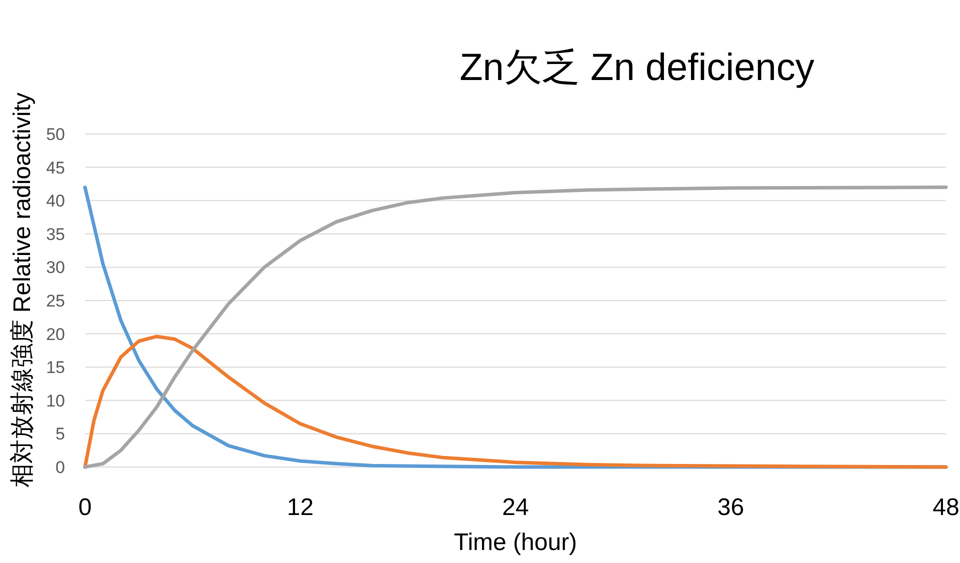 Image resolution: width=960 pixels, height=563 pixels. What do you see at coordinates (55, 234) in the screenshot?
I see `y-tick-label: 35` at bounding box center [55, 234].